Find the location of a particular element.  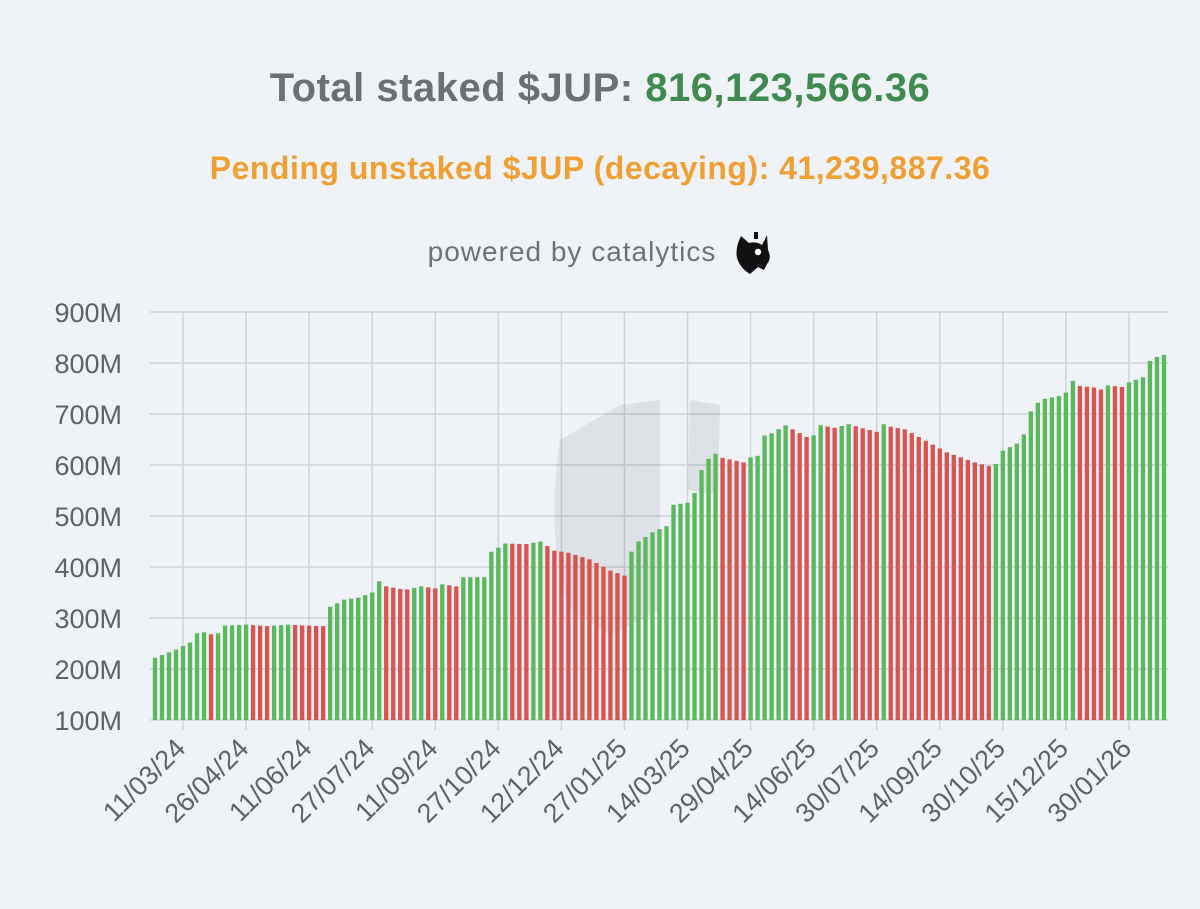

total-staked-label: Total staked $JUP: is located at coordinates (451, 88).